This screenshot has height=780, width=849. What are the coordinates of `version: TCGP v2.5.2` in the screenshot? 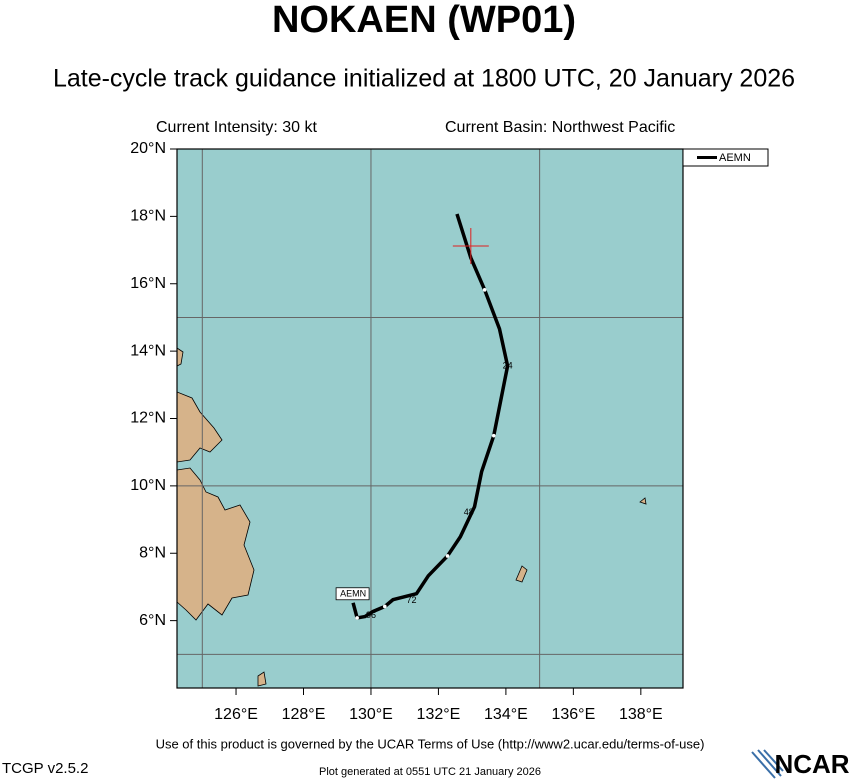 It's located at (45, 768).